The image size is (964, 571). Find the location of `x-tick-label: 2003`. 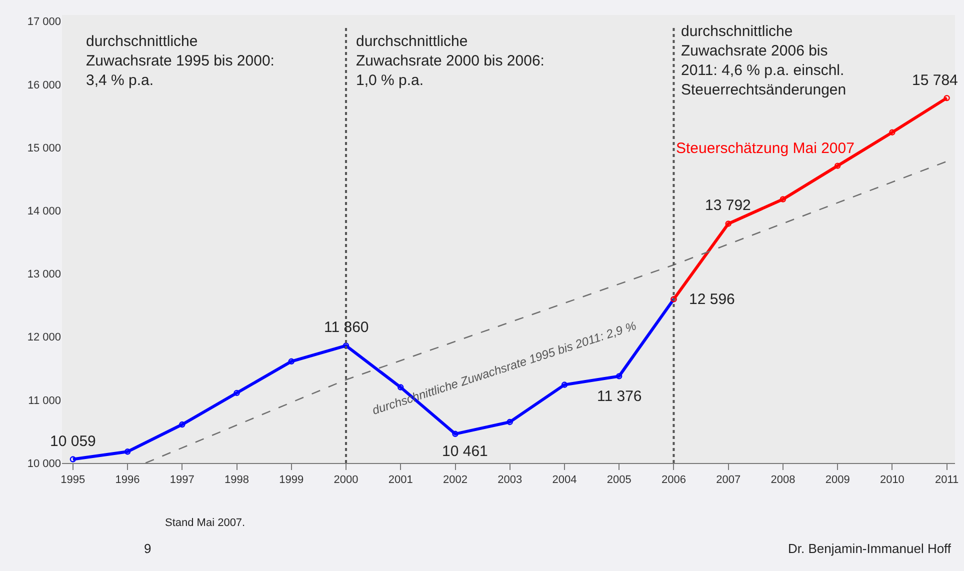

x-tick-label: 2003 is located at coordinates (510, 480).